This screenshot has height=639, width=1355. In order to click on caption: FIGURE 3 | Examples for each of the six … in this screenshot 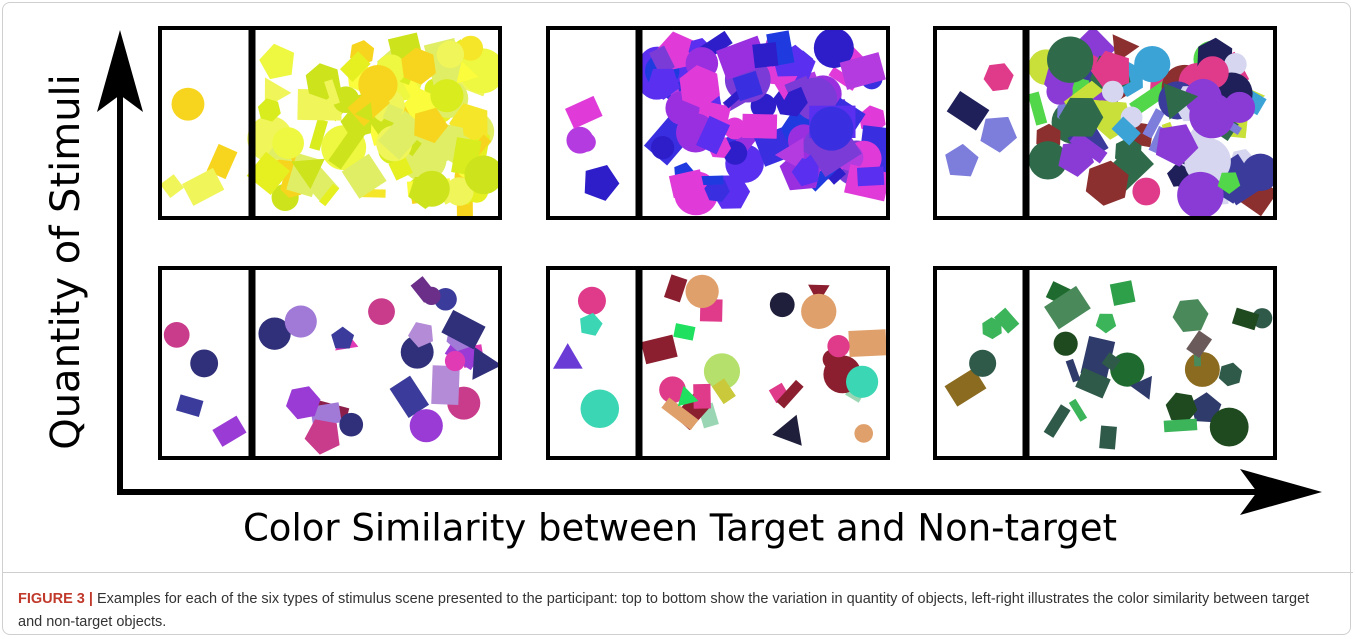, I will do `click(673, 611)`.